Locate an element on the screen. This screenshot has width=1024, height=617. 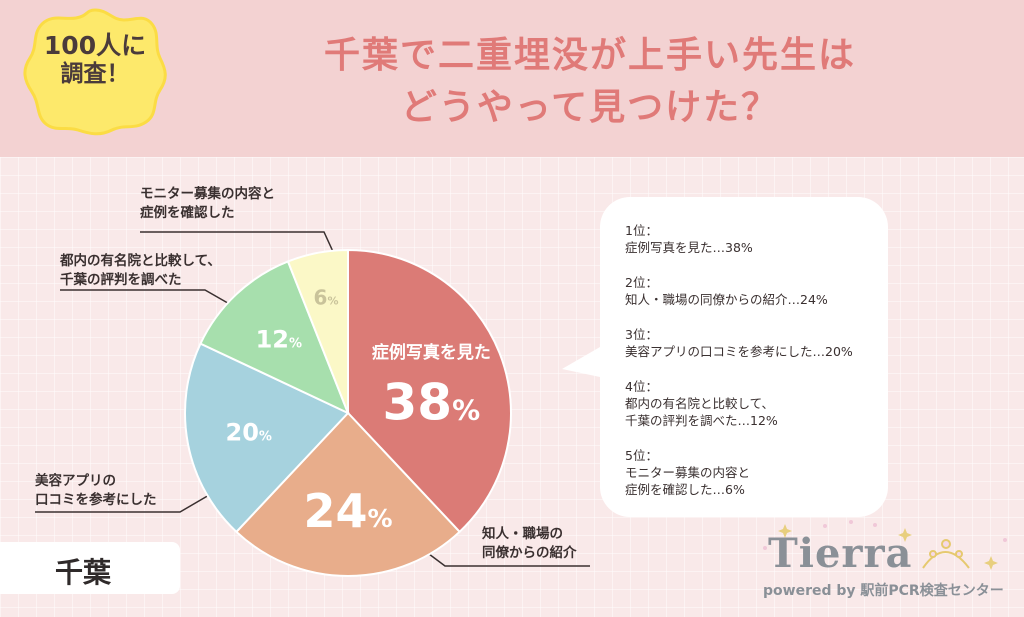
legend-text: 千葉の評判を調べた…12% is located at coordinates (701, 420).